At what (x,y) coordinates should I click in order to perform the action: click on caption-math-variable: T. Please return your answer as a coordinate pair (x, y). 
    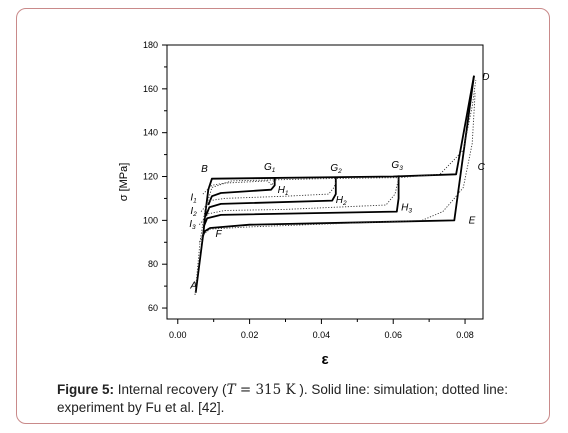
    Looking at the image, I should click on (231, 390).